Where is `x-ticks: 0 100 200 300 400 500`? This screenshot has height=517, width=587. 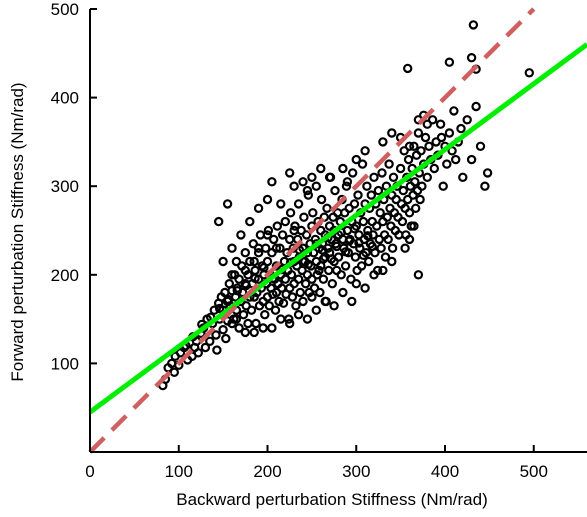
x-ticks: 0 100 200 300 400 500 is located at coordinates (316, 463).